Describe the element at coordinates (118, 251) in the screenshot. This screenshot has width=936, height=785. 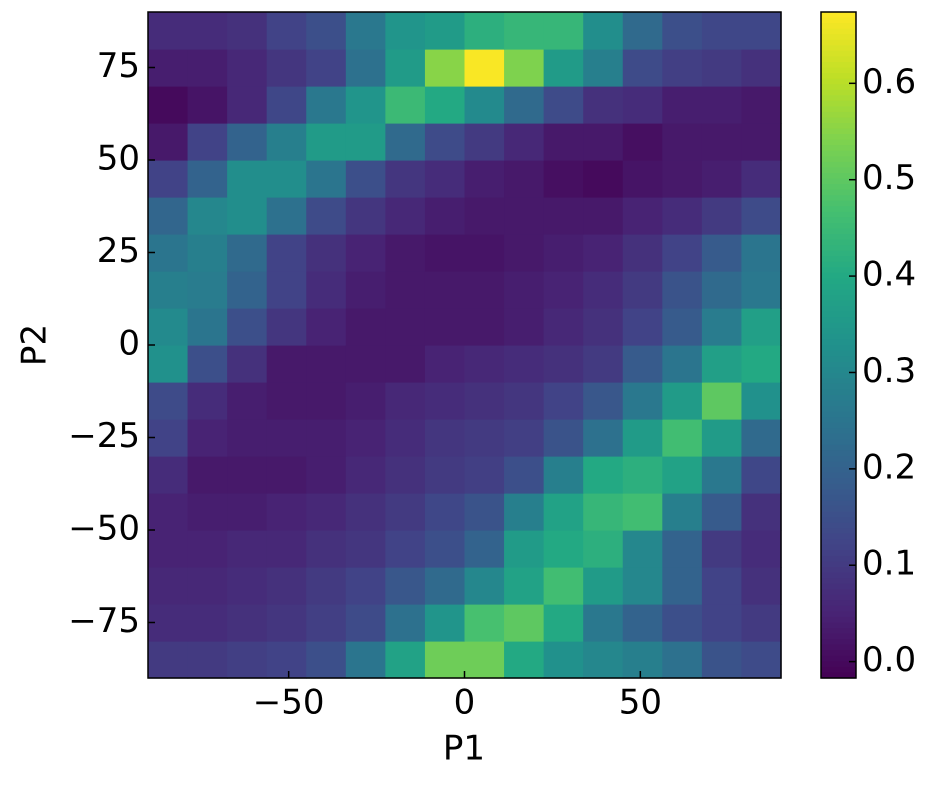
I see `y-tick-label: 25` at that location.